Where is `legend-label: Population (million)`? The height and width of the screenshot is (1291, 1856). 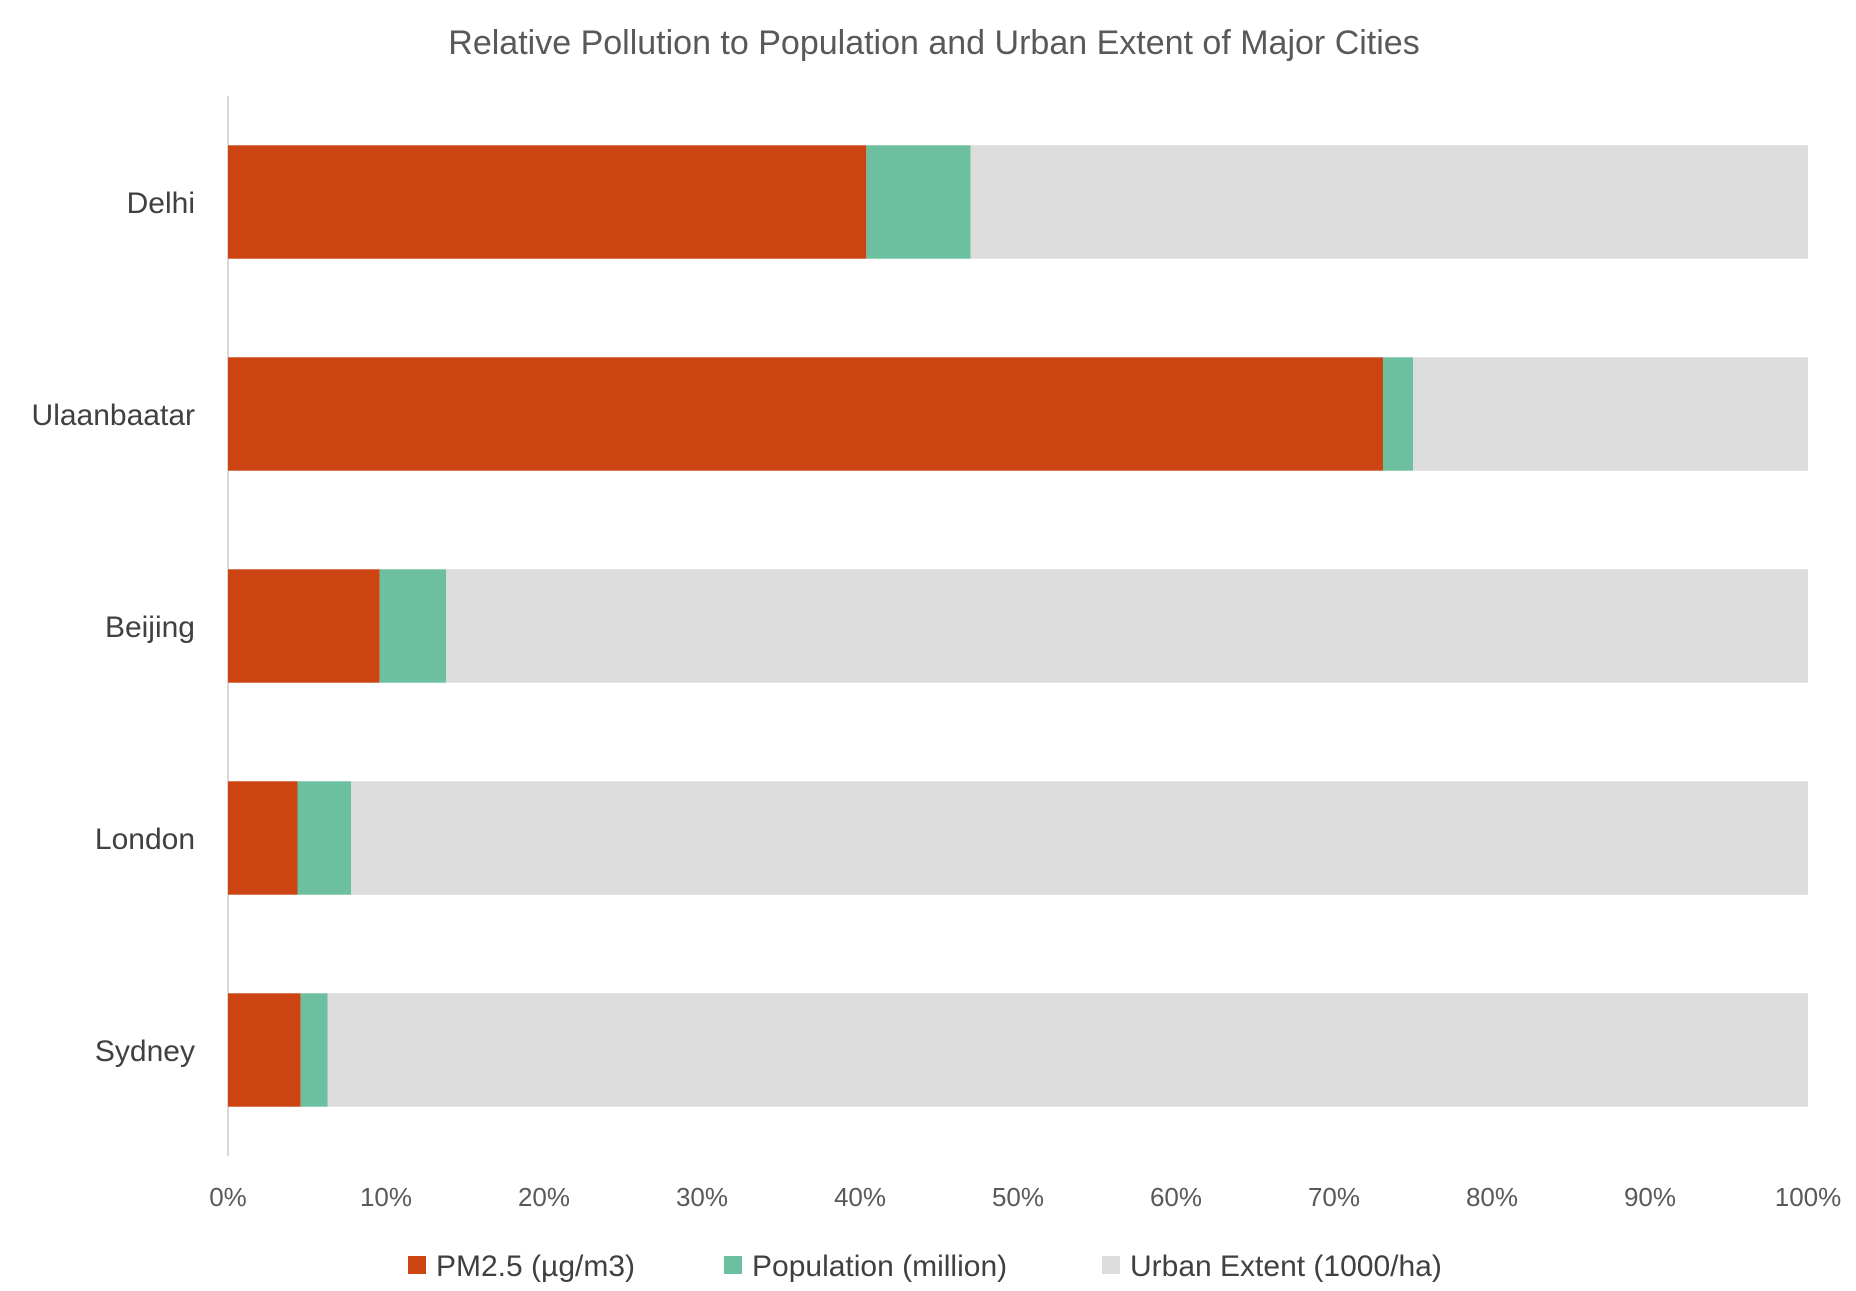 legend-label: Population (million) is located at coordinates (879, 1266).